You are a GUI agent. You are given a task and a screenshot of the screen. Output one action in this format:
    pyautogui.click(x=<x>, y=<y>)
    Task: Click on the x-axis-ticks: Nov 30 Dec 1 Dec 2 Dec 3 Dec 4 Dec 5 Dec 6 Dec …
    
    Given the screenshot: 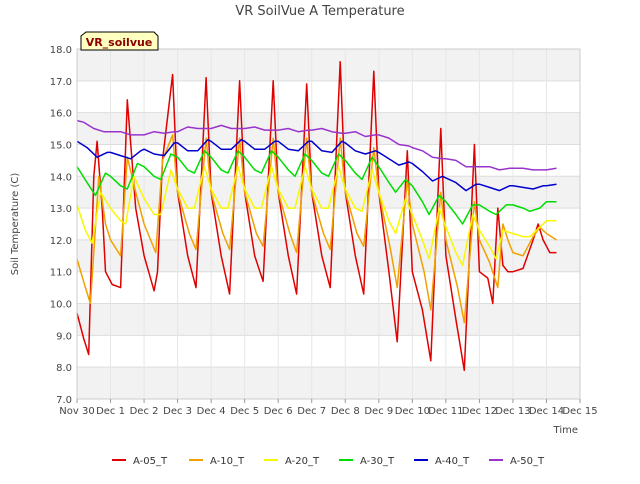 What is the action you would take?
    pyautogui.click(x=328, y=408)
    